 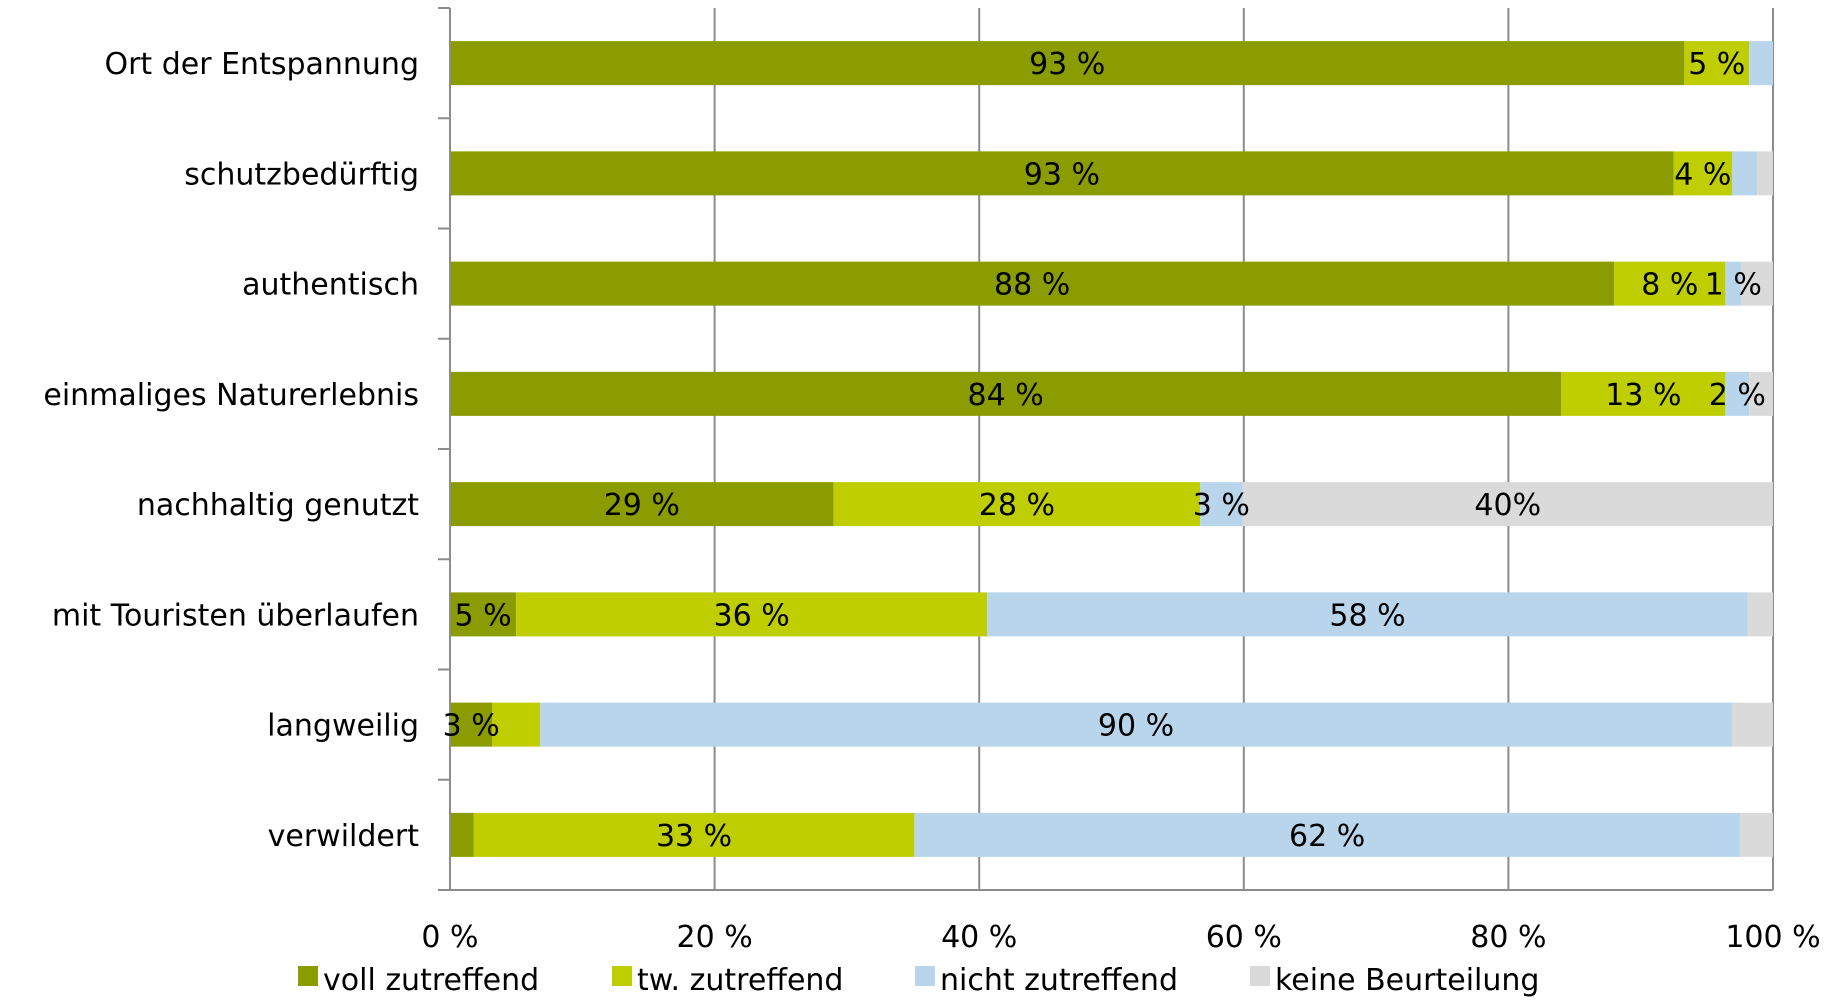 I want to click on data-label: 62 %, so click(x=1327, y=836).